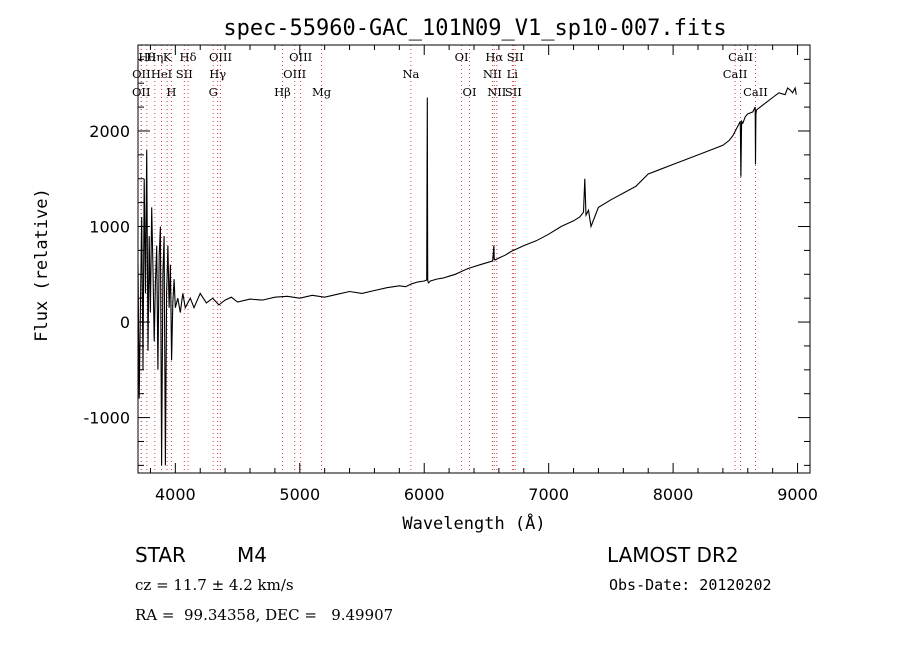  I want to click on x-tick-label: 4000, so click(175, 494).